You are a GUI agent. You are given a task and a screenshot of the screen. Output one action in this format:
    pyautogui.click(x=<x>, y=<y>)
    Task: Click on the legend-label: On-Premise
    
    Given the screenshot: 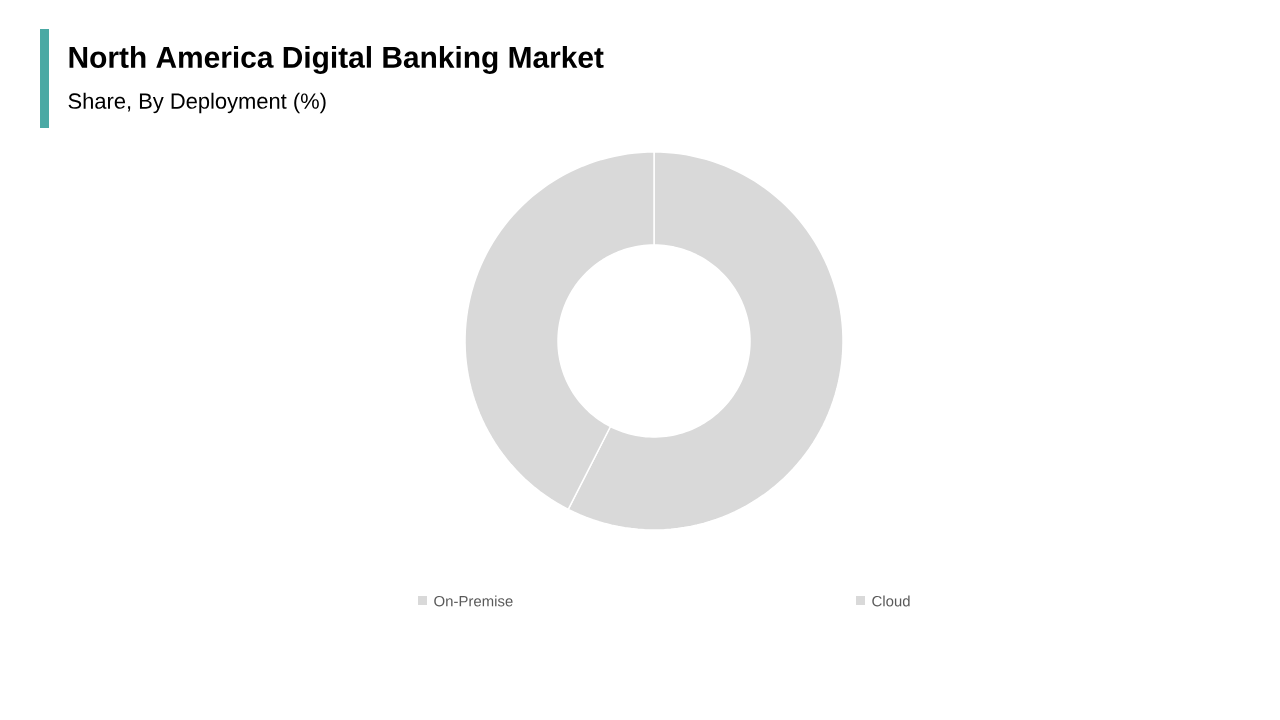 What is the action you would take?
    pyautogui.click(x=473, y=601)
    